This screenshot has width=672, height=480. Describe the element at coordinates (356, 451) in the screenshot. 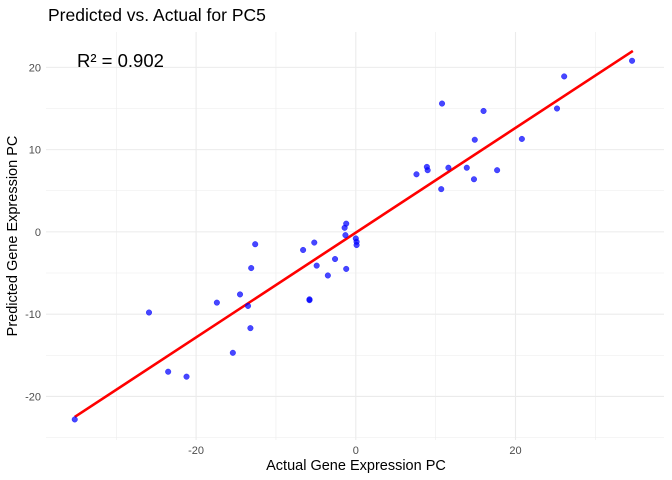

I see `x-tick-label: 0` at that location.